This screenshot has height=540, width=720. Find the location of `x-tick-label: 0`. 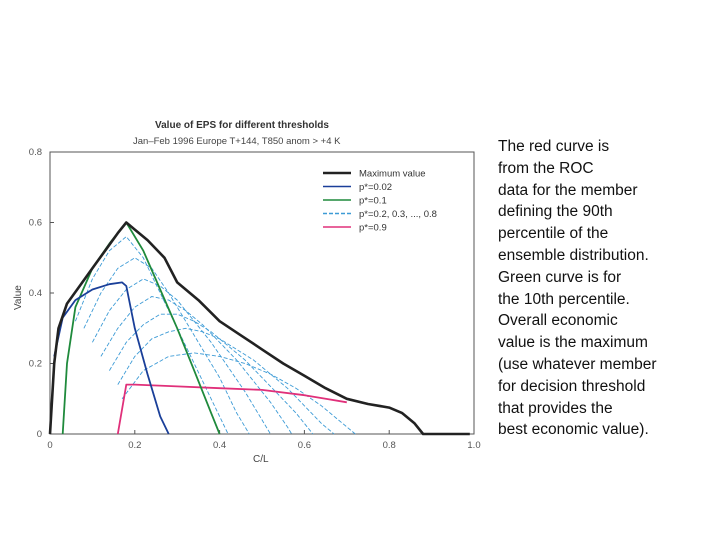

x-tick-label: 0 is located at coordinates (49, 445).